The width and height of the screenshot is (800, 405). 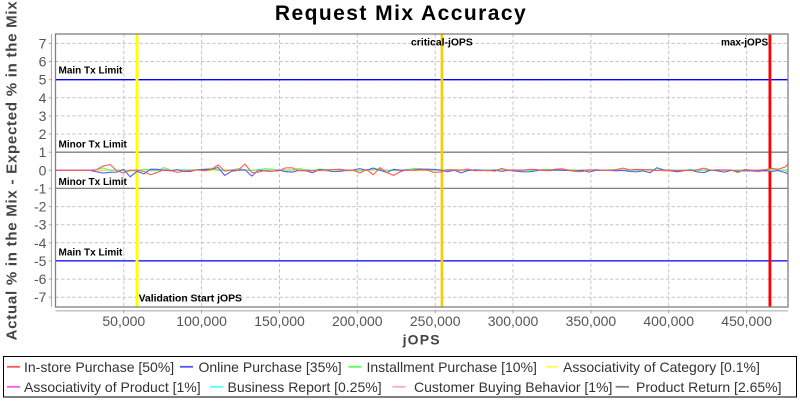 What do you see at coordinates (123, 321) in the screenshot?
I see `svg-text: 50,000` at bounding box center [123, 321].